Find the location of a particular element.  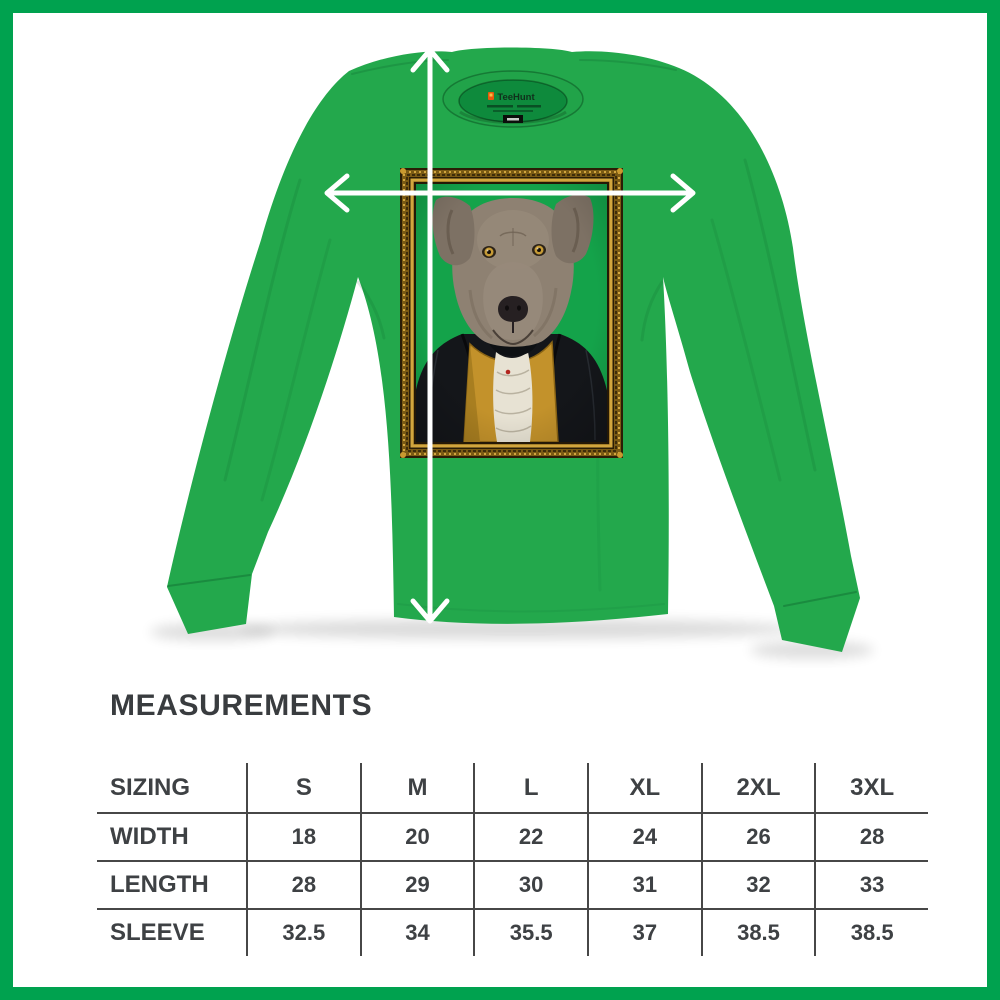

portrait-frame is located at coordinates (511, 313).